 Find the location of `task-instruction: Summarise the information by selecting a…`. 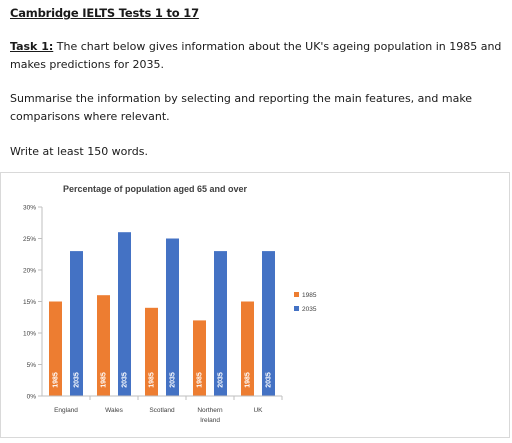

task-instruction: Summarise the information by selecting a… is located at coordinates (241, 107).